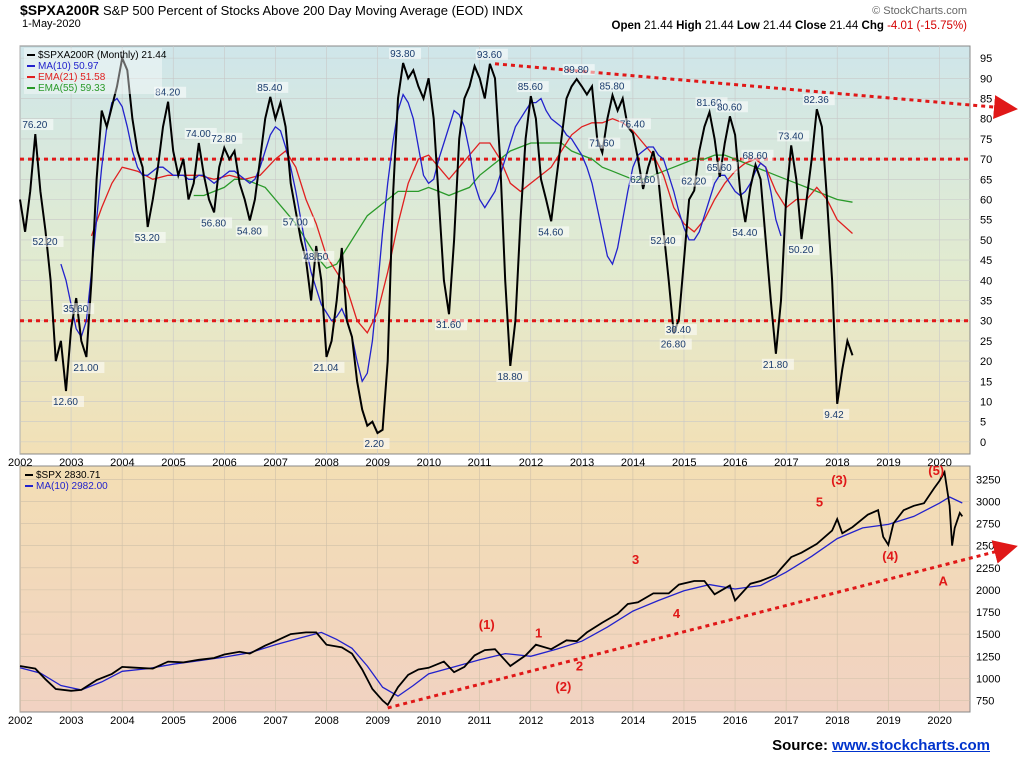 The height and width of the screenshot is (773, 1024). What do you see at coordinates (275, 721) in the screenshot?
I see `x-tick-label: 2007` at bounding box center [275, 721].